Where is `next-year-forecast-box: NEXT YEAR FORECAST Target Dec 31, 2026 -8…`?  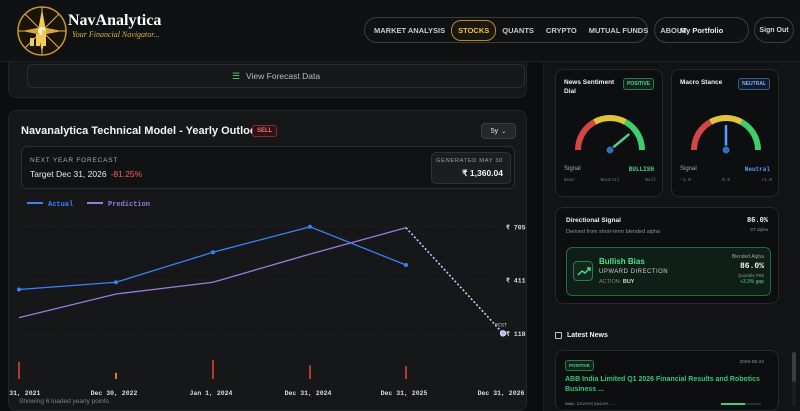 next-year-forecast-box: NEXT YEAR FORECAST Target Dec 31, 2026 -8… is located at coordinates (268, 167).